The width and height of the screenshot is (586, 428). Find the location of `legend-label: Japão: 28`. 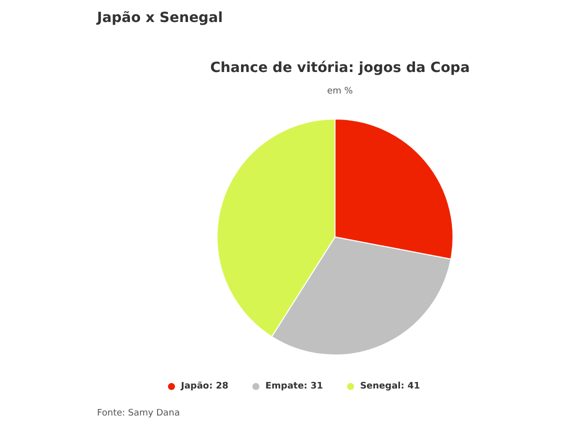

legend-label: Japão: 28 is located at coordinates (204, 387).